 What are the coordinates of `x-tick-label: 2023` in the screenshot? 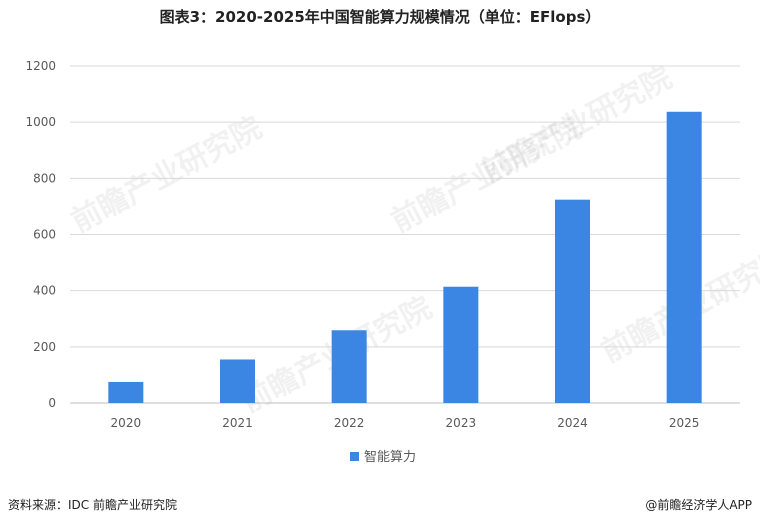 It's located at (461, 423).